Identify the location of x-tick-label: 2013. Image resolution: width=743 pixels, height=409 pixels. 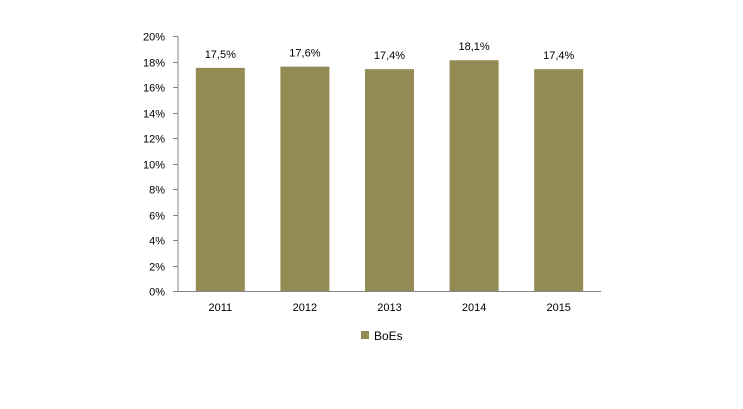
(389, 308).